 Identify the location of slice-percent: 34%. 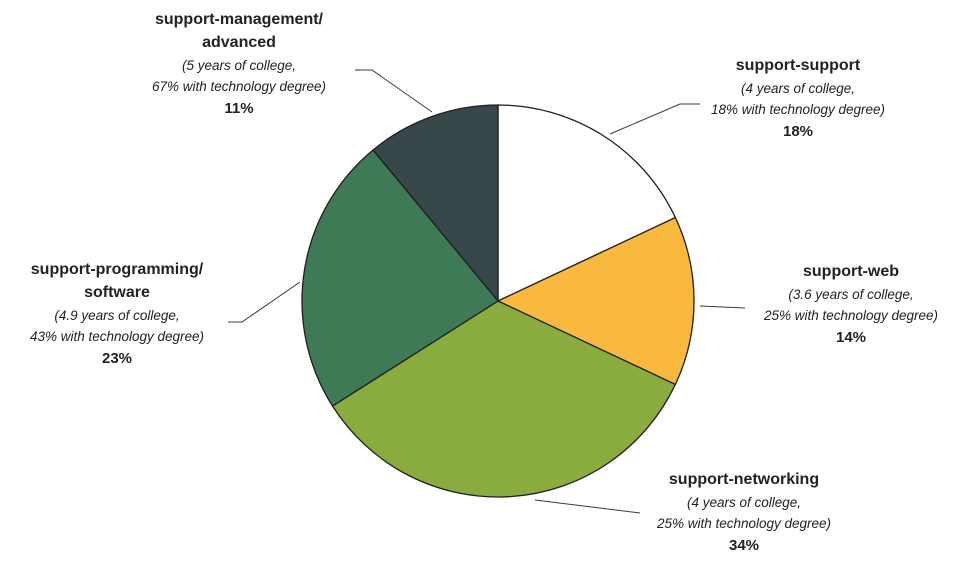
(744, 545).